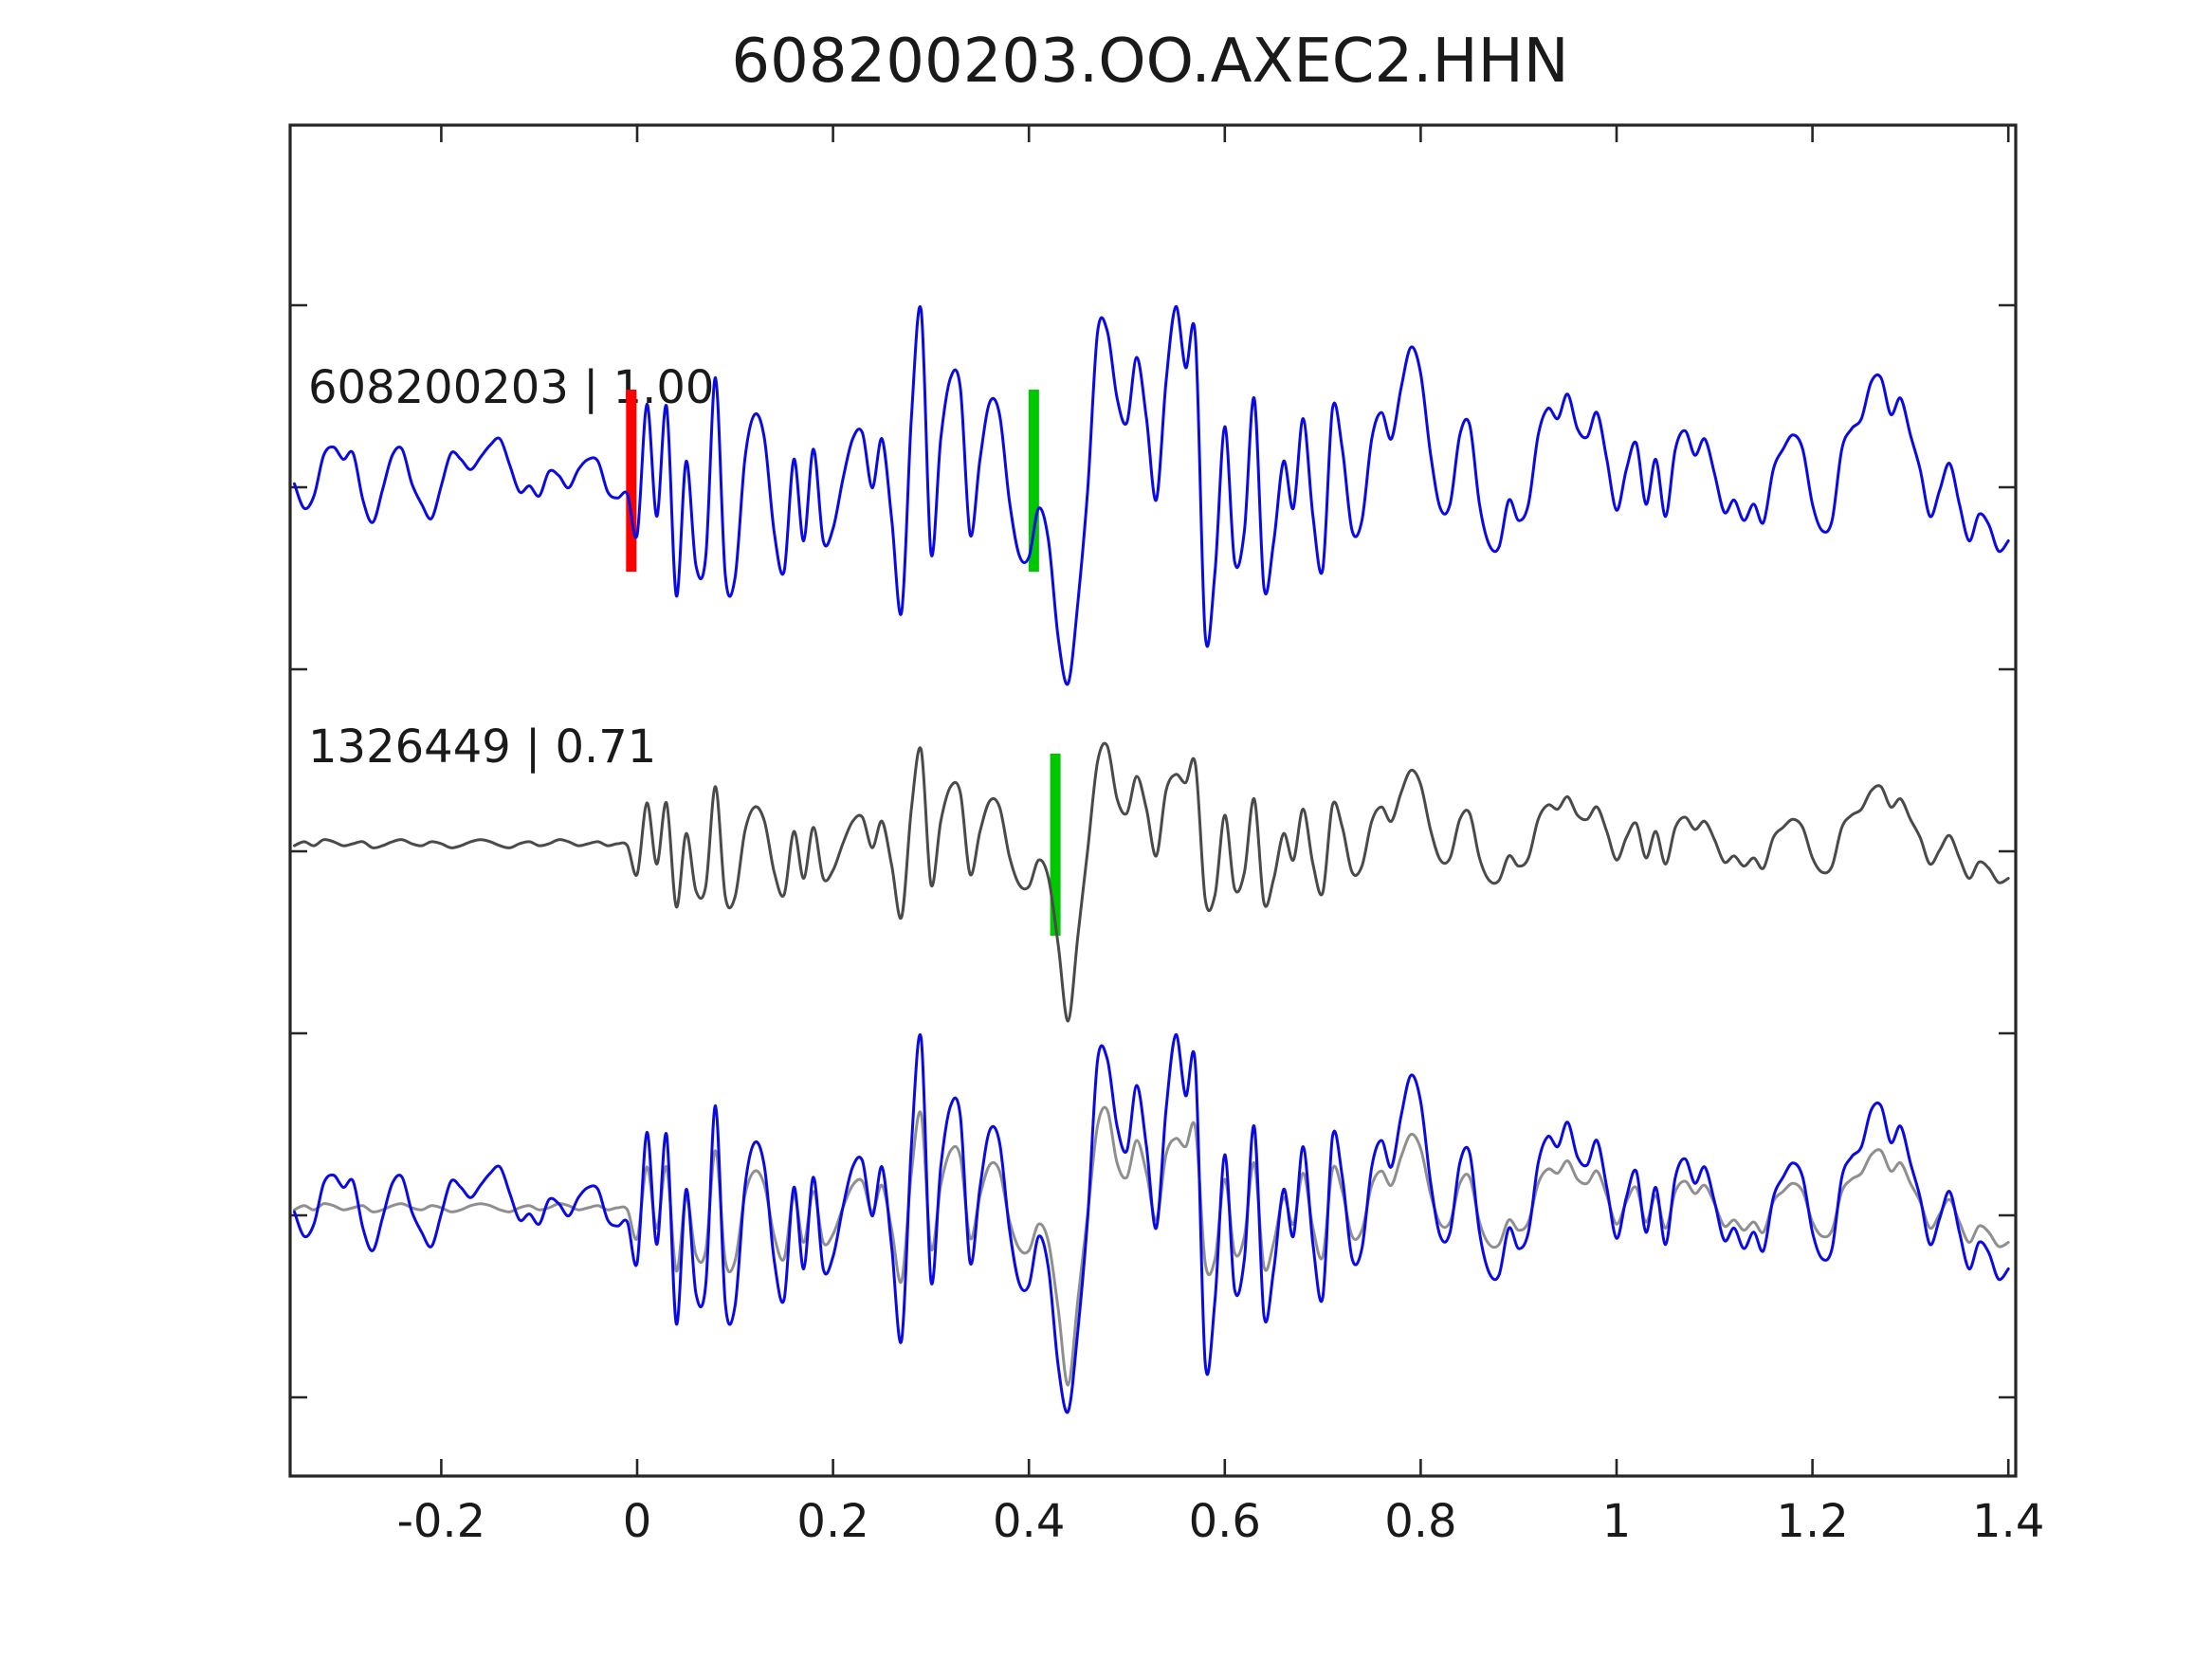 Image resolution: width=2212 pixels, height=1659 pixels. What do you see at coordinates (1616, 1521) in the screenshot?
I see `x-tick-label-1: 1` at bounding box center [1616, 1521].